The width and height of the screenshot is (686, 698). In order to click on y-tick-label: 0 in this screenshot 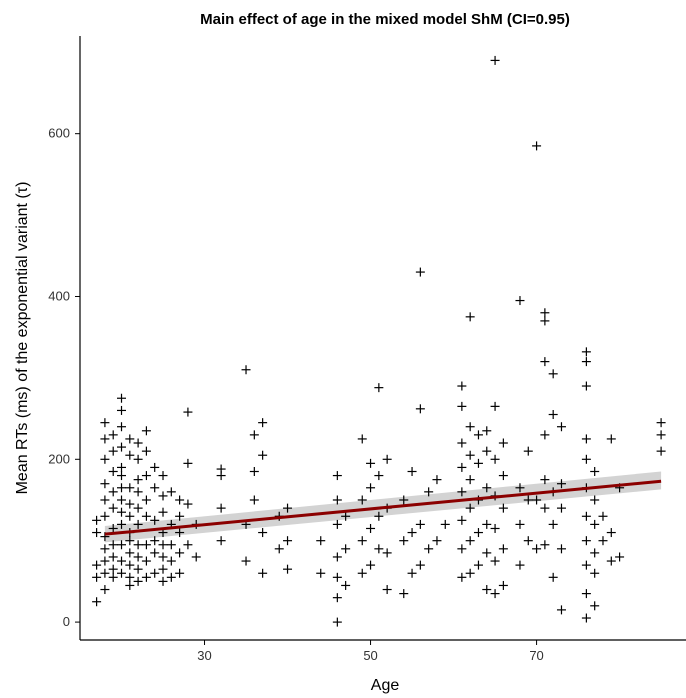, I will do `click(66, 621)`.